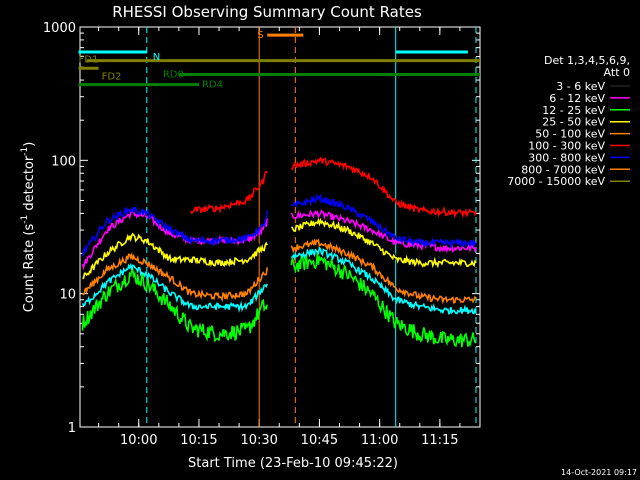  I want to click on x-tick-label: 10:30, so click(258, 440).